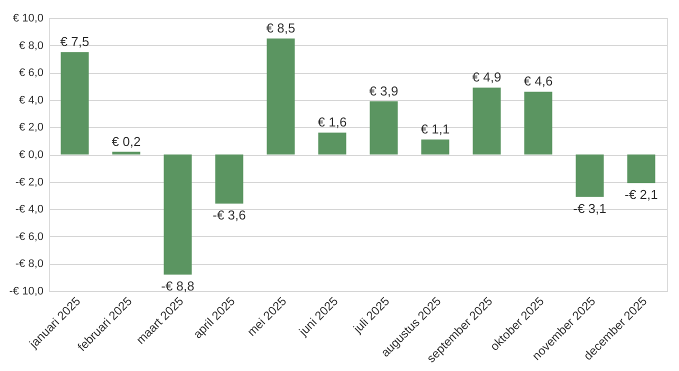 This screenshot has height=371, width=679. I want to click on data-label: € 4,6, so click(538, 81).